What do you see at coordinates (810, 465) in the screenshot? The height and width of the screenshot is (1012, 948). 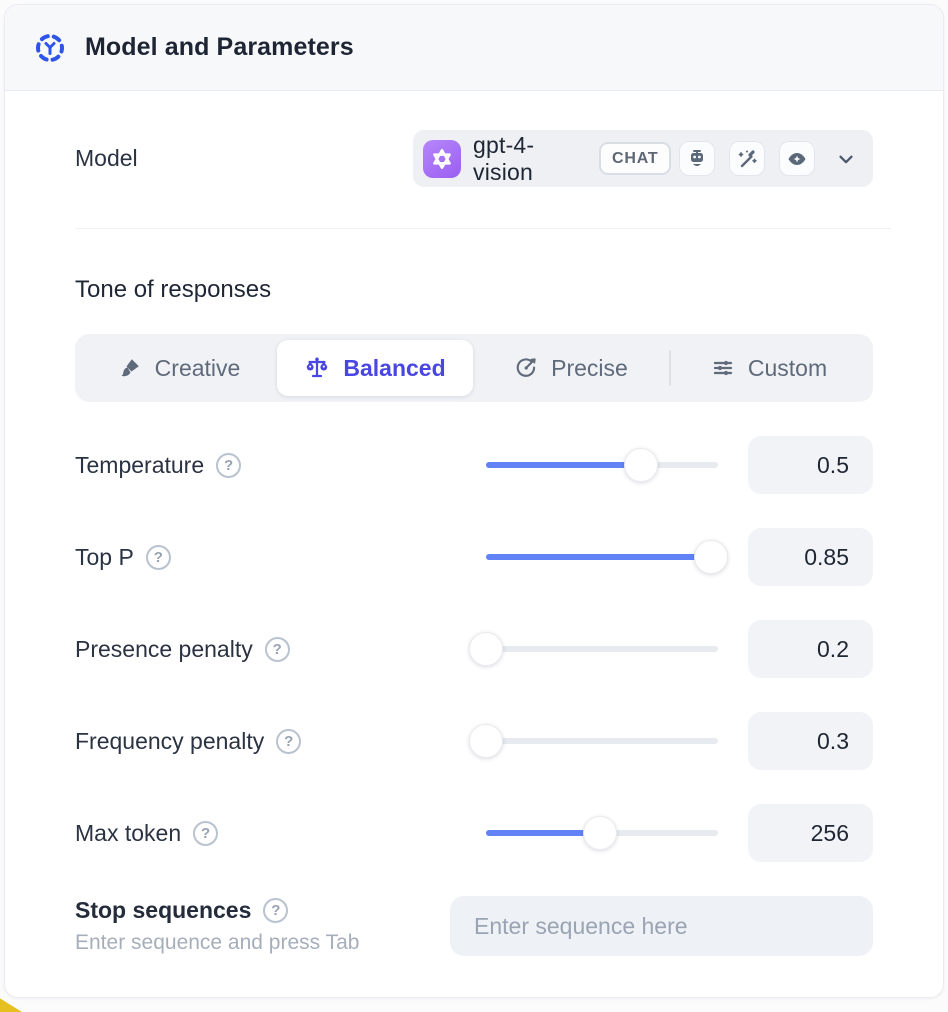 I see `temperature-value: 0.5` at bounding box center [810, 465].